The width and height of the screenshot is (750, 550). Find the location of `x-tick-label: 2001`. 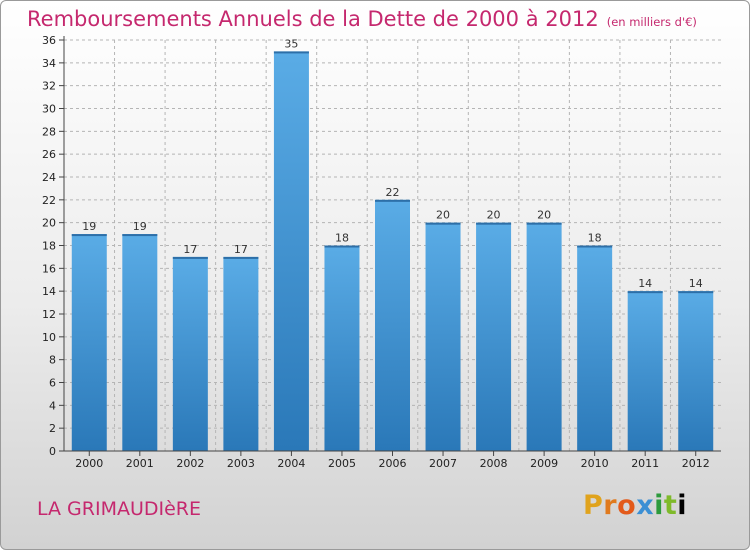

x-tick-label: 2001 is located at coordinates (140, 463).